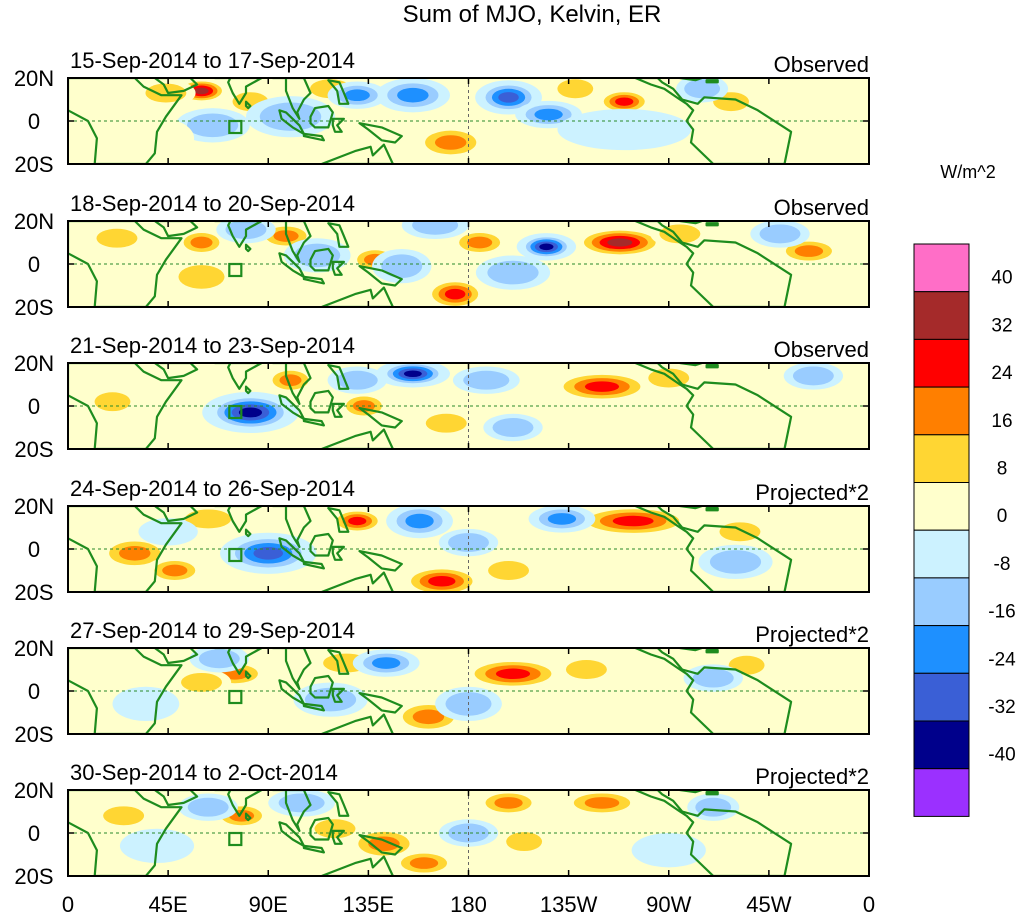 The width and height of the screenshot is (1021, 923). Describe the element at coordinates (1001, 755) in the screenshot. I see `colorbar-level-label: -40` at that location.